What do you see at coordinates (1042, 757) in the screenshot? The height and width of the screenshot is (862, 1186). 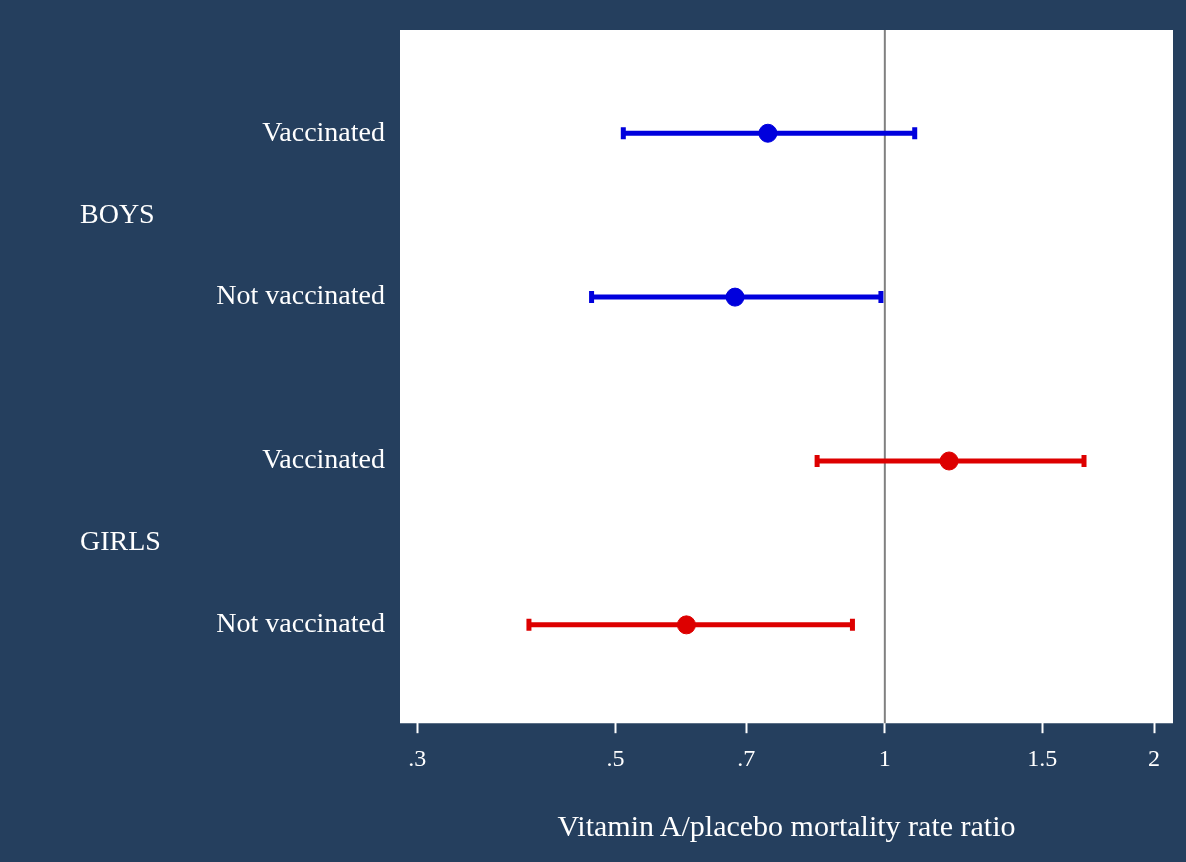 I see `x-tick-label: 1.5` at bounding box center [1042, 757].